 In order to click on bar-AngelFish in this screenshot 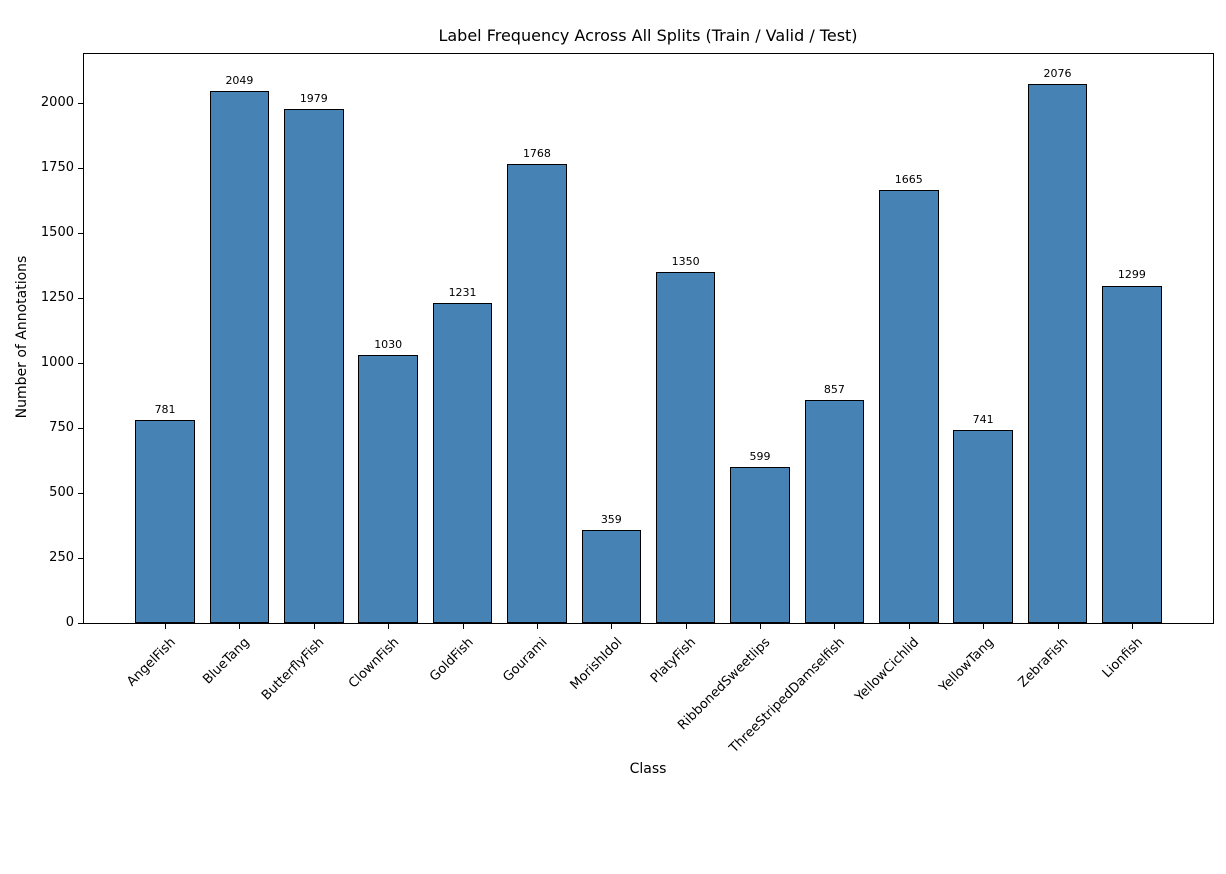, I will do `click(165, 521)`.